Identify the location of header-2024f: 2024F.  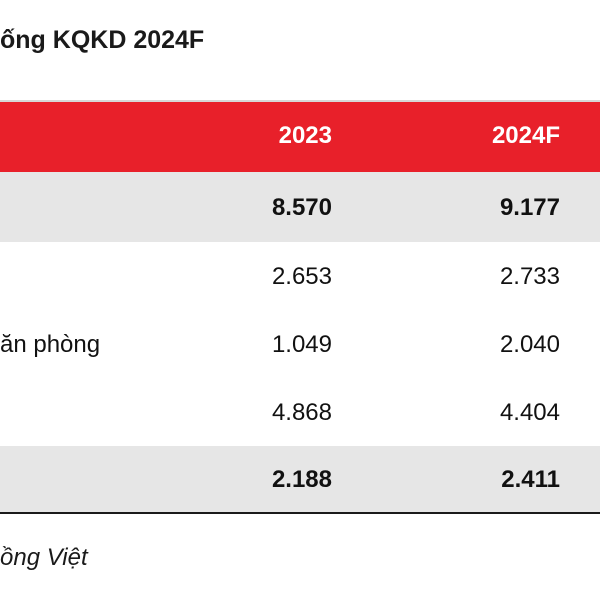
(525, 135).